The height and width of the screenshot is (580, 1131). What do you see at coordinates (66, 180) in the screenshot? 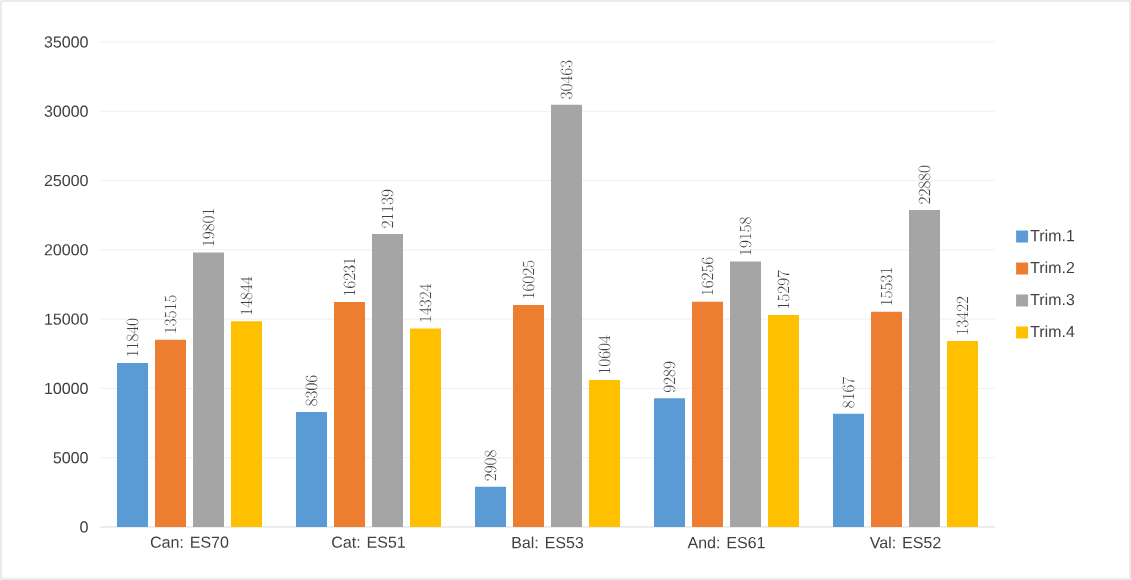
I see `y-tick-label: 25000` at bounding box center [66, 180].